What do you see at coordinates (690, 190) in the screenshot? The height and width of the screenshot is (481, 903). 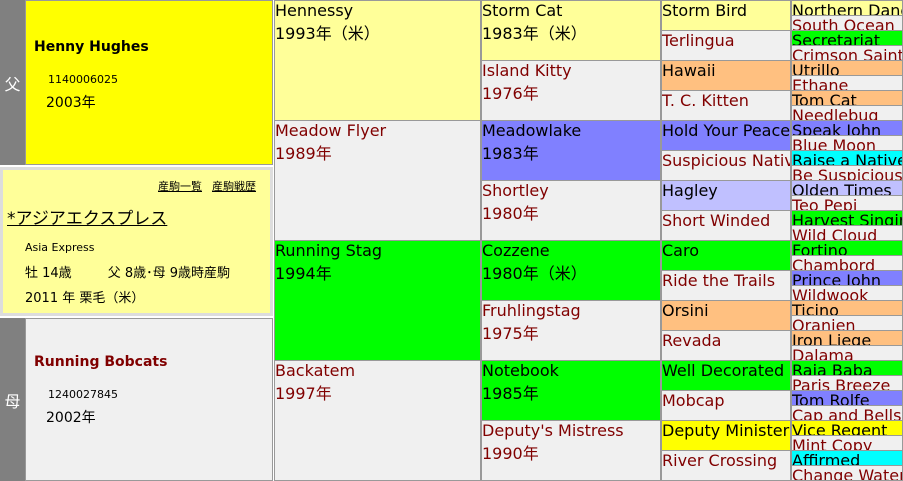 I see `ancestor-name: Hagley` at bounding box center [690, 190].